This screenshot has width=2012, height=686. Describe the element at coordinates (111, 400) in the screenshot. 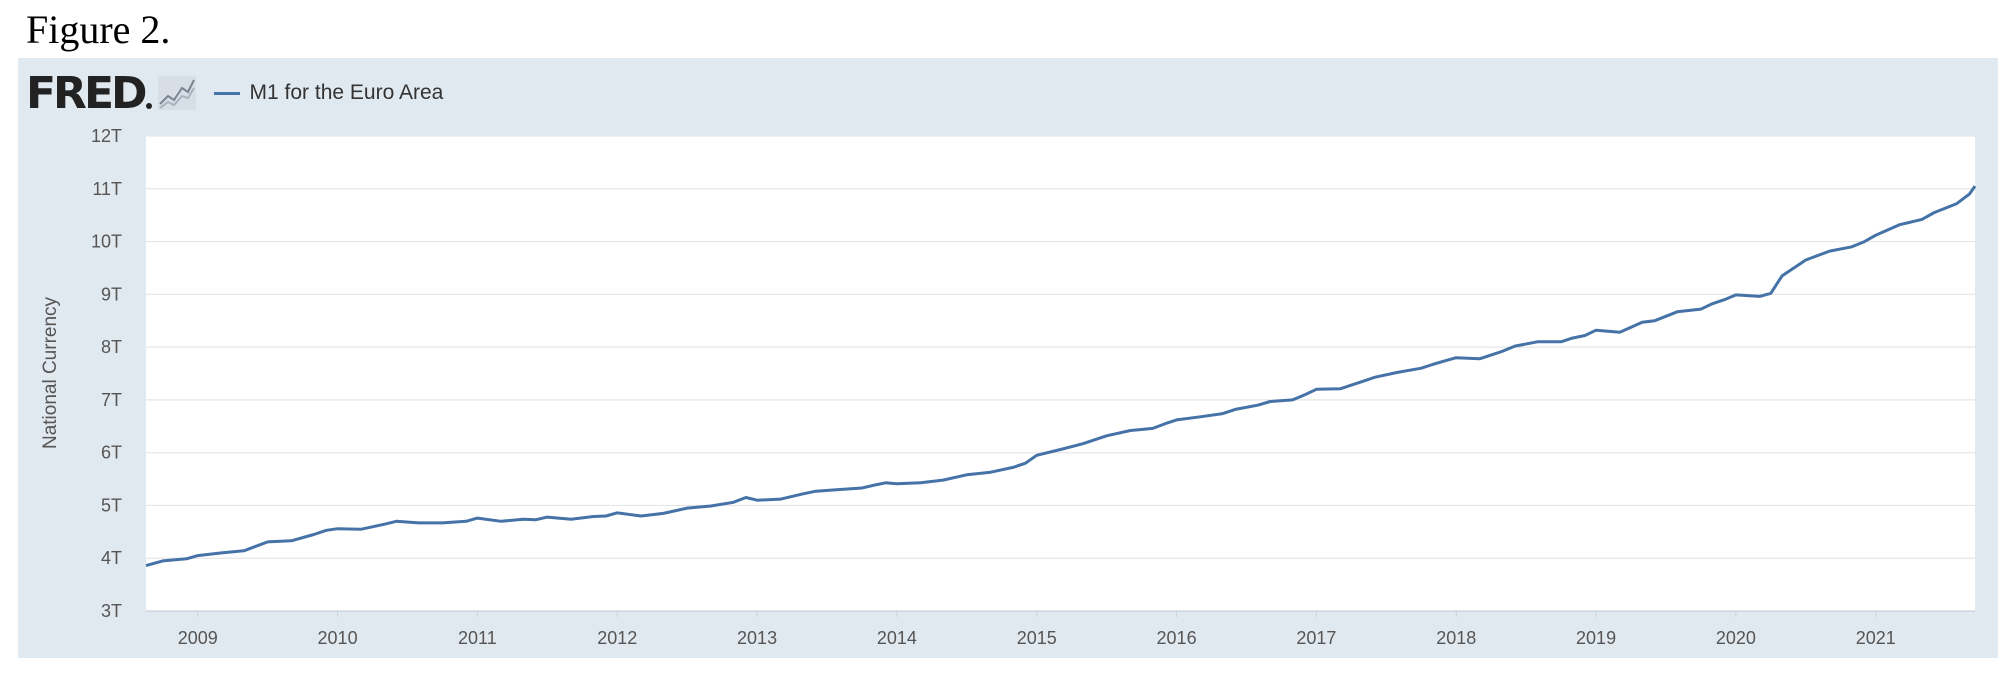

I see `y-tick-label: 7T` at that location.